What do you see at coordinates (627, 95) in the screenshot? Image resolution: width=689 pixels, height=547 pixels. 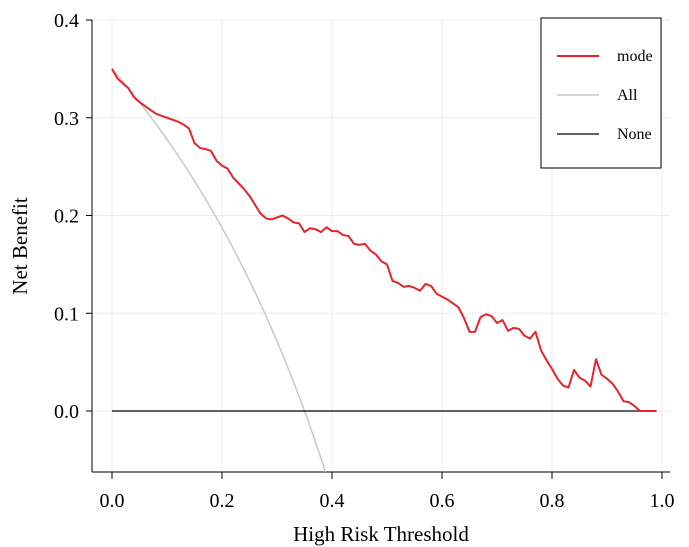 I see `legend-label-all: All` at bounding box center [627, 95].